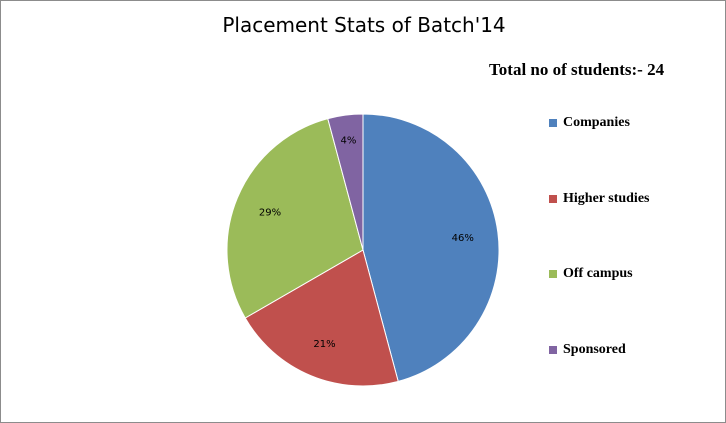 This screenshot has height=423, width=726. I want to click on pie-slice-off-campus, so click(295, 218).